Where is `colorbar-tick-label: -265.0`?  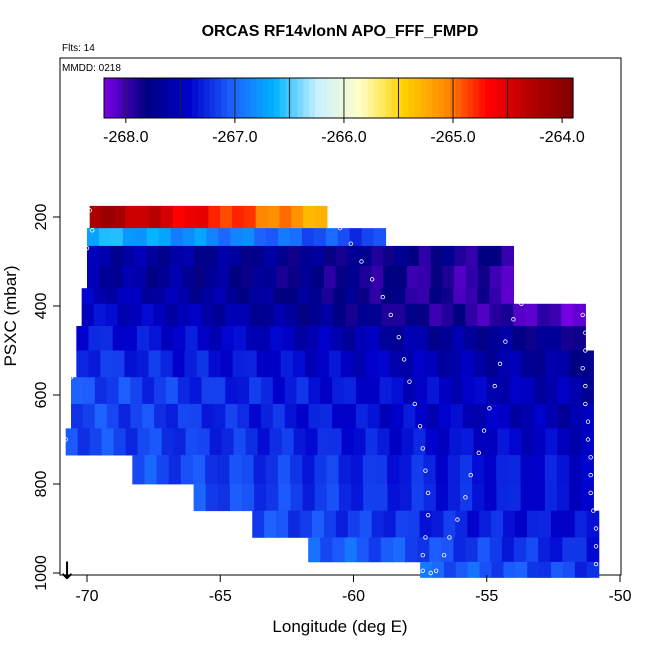 colorbar-tick-label: -265.0 is located at coordinates (452, 137).